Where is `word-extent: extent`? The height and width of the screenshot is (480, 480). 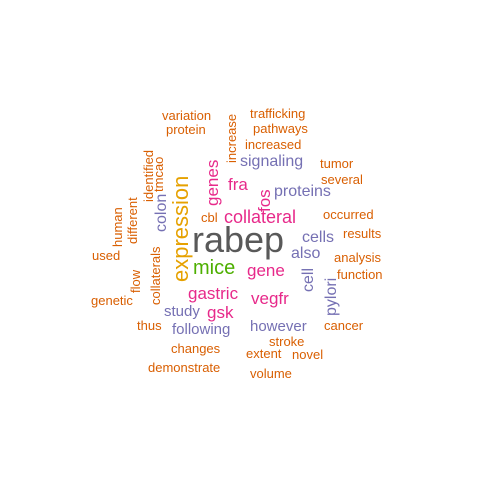 word-extent: extent is located at coordinates (264, 353).